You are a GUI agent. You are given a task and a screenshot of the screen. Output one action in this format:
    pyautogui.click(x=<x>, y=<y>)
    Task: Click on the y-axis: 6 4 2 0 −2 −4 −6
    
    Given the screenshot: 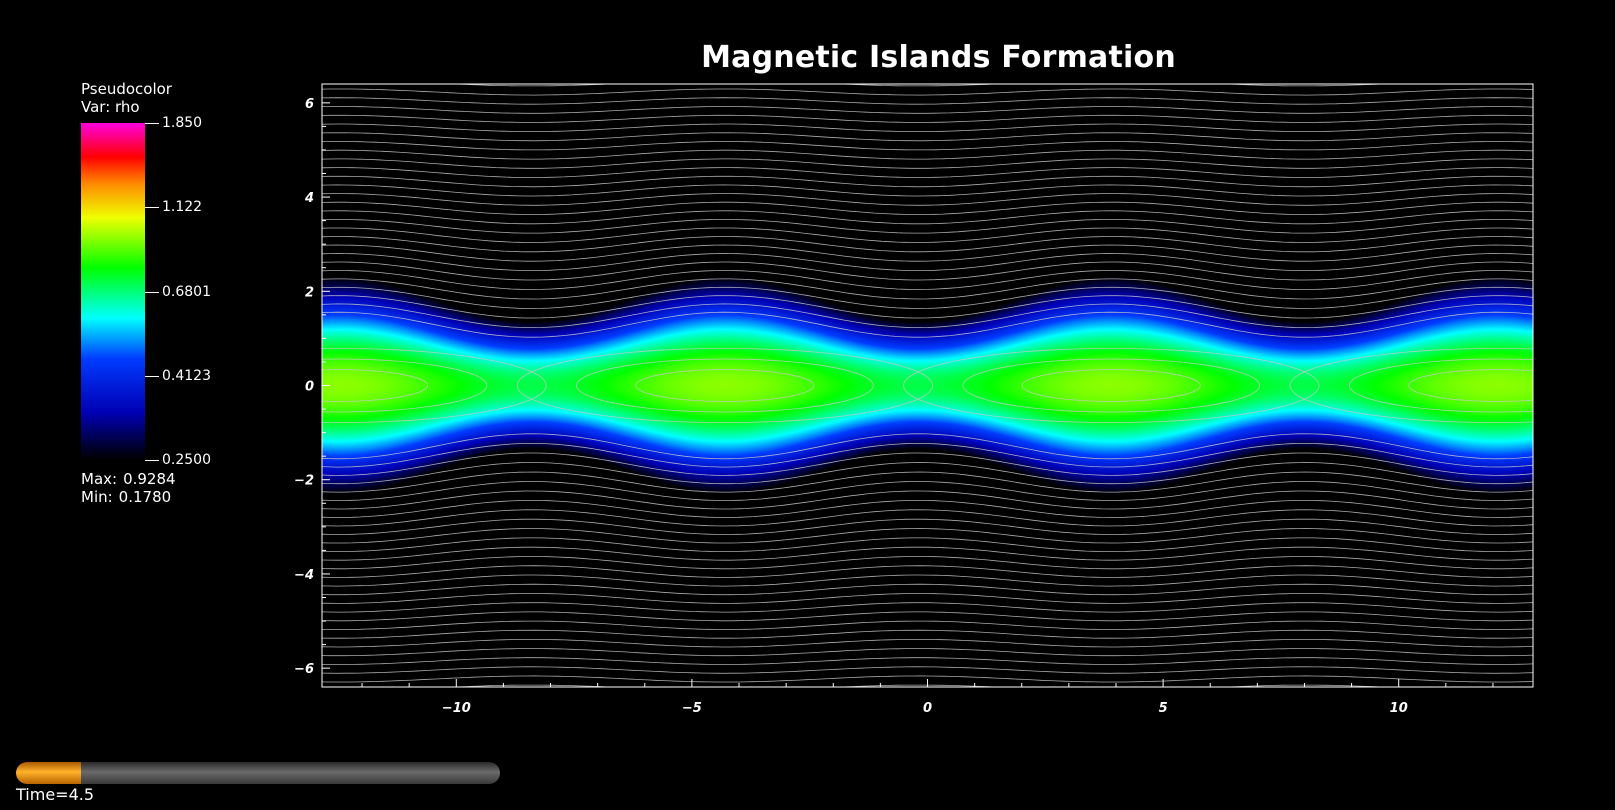 What is the action you would take?
    pyautogui.click(x=312, y=387)
    